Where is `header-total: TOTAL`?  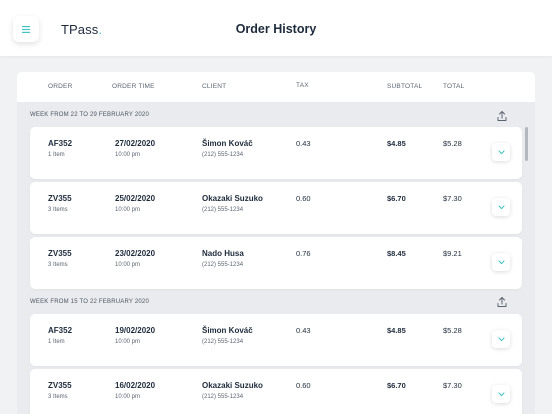 header-total: TOTAL is located at coordinates (454, 86).